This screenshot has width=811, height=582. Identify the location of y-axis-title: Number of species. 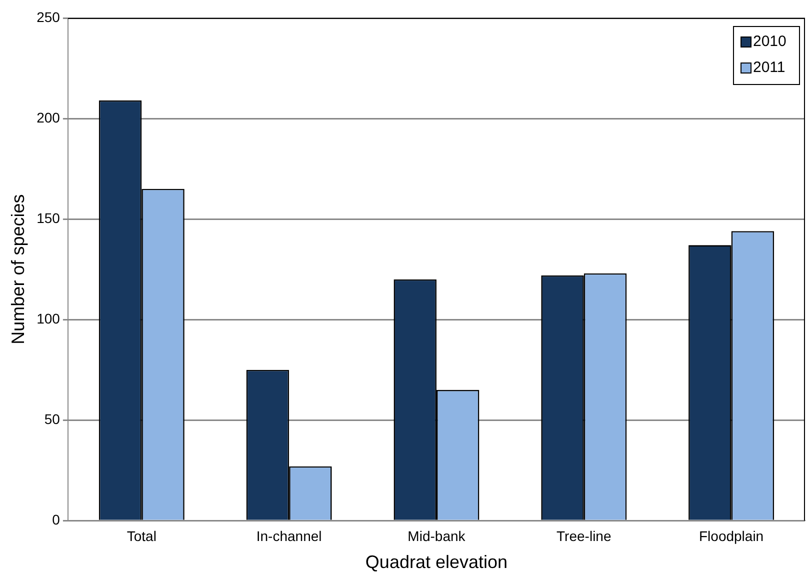
(18, 269).